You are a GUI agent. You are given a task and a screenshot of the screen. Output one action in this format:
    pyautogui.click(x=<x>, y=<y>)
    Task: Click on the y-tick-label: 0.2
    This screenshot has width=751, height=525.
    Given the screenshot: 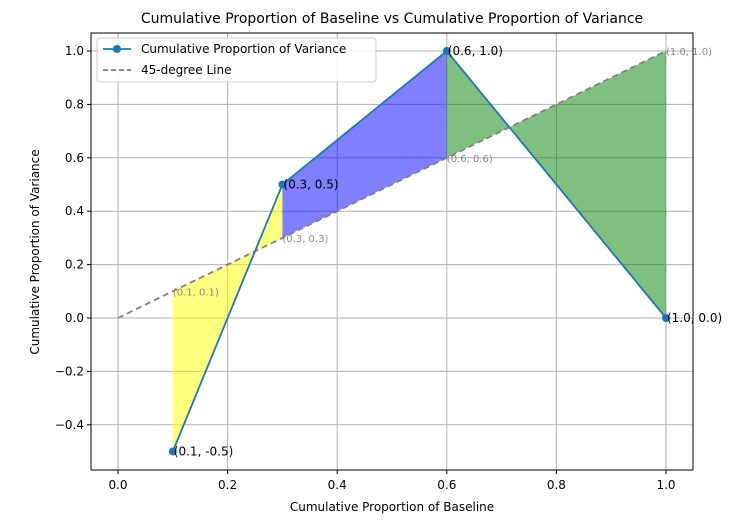 What is the action you would take?
    pyautogui.click(x=74, y=265)
    